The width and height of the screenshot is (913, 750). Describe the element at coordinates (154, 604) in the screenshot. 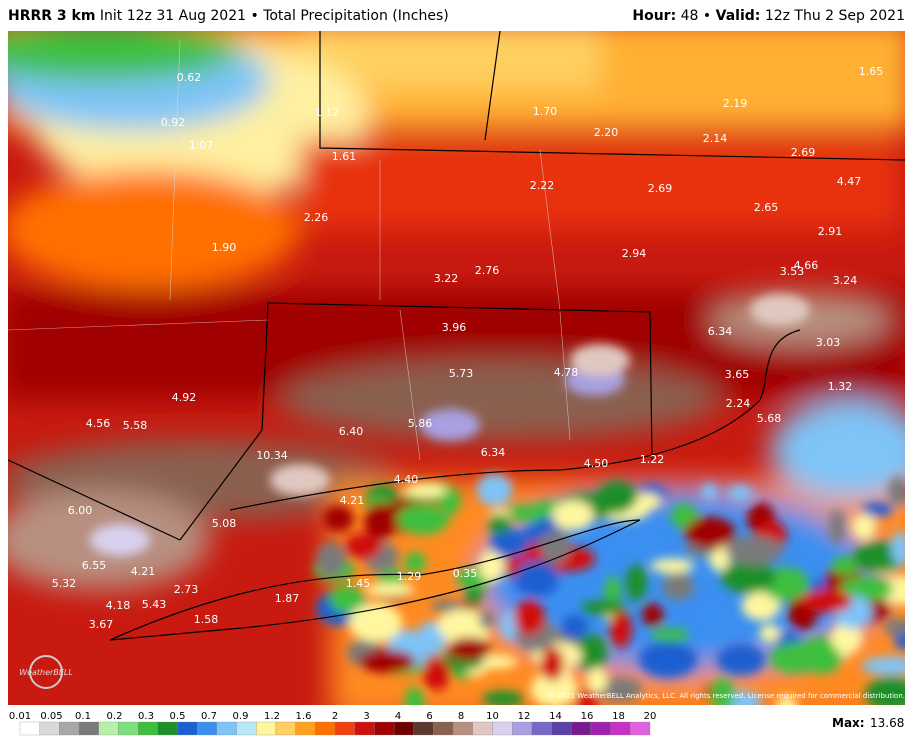

I see `map-label: 5.43` at that location.